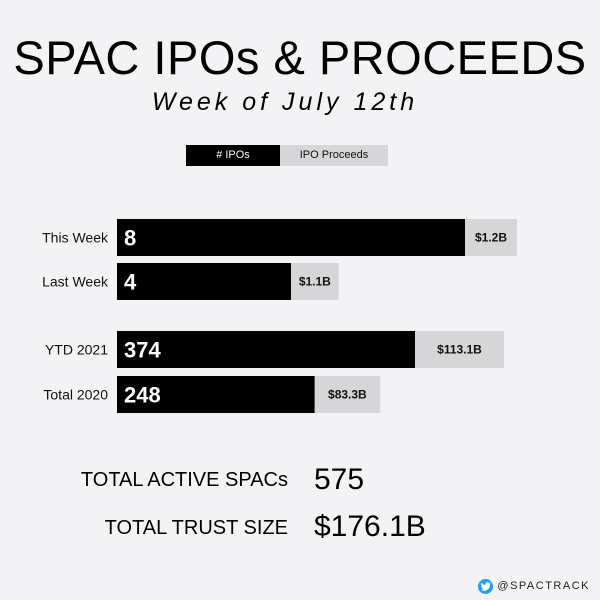 This screenshot has height=600, width=600. I want to click on chart-title: SPAC IPOs & PROCEEDS, so click(300, 57).